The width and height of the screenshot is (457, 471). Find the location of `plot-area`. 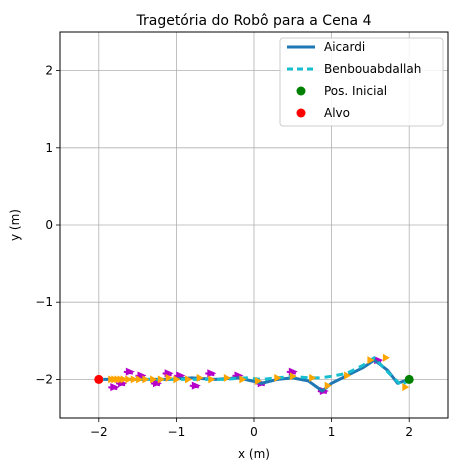

plot-area is located at coordinates (254, 374).